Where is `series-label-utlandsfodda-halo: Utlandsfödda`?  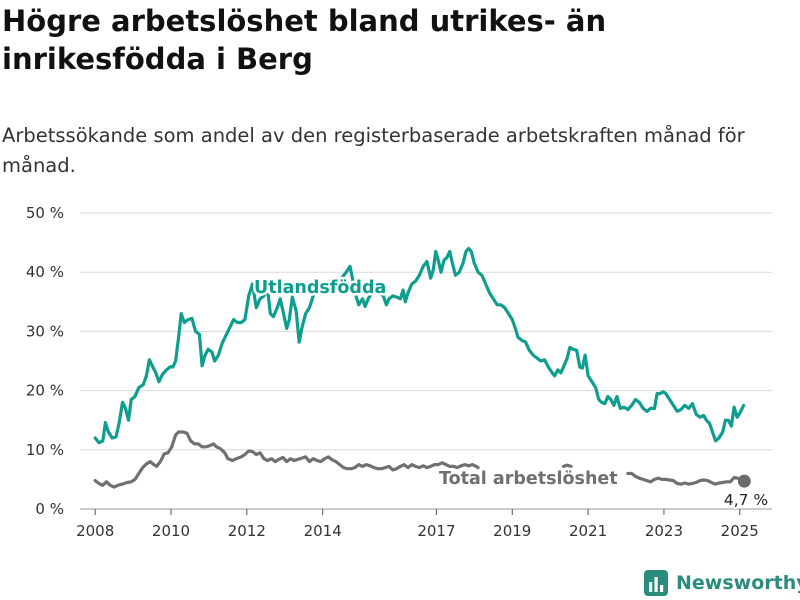
series-label-utlandsfodda-halo: Utlandsfödda is located at coordinates (320, 288).